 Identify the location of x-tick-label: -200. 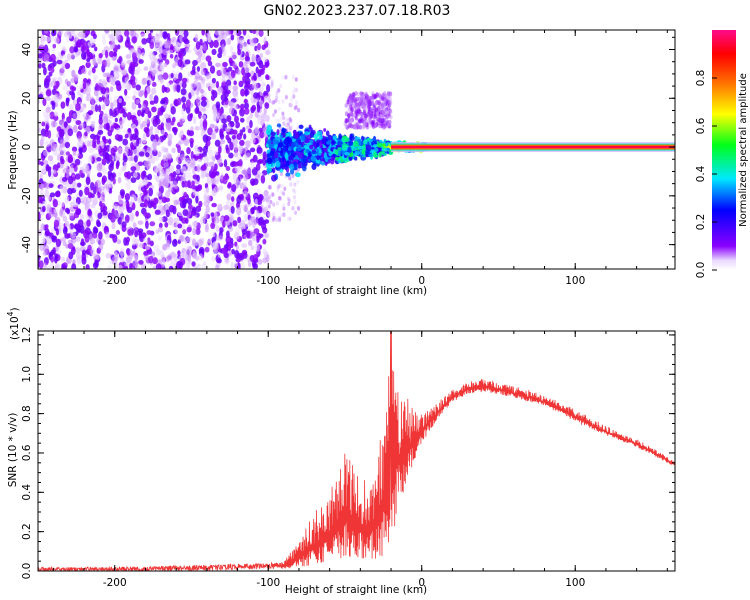
(115, 583).